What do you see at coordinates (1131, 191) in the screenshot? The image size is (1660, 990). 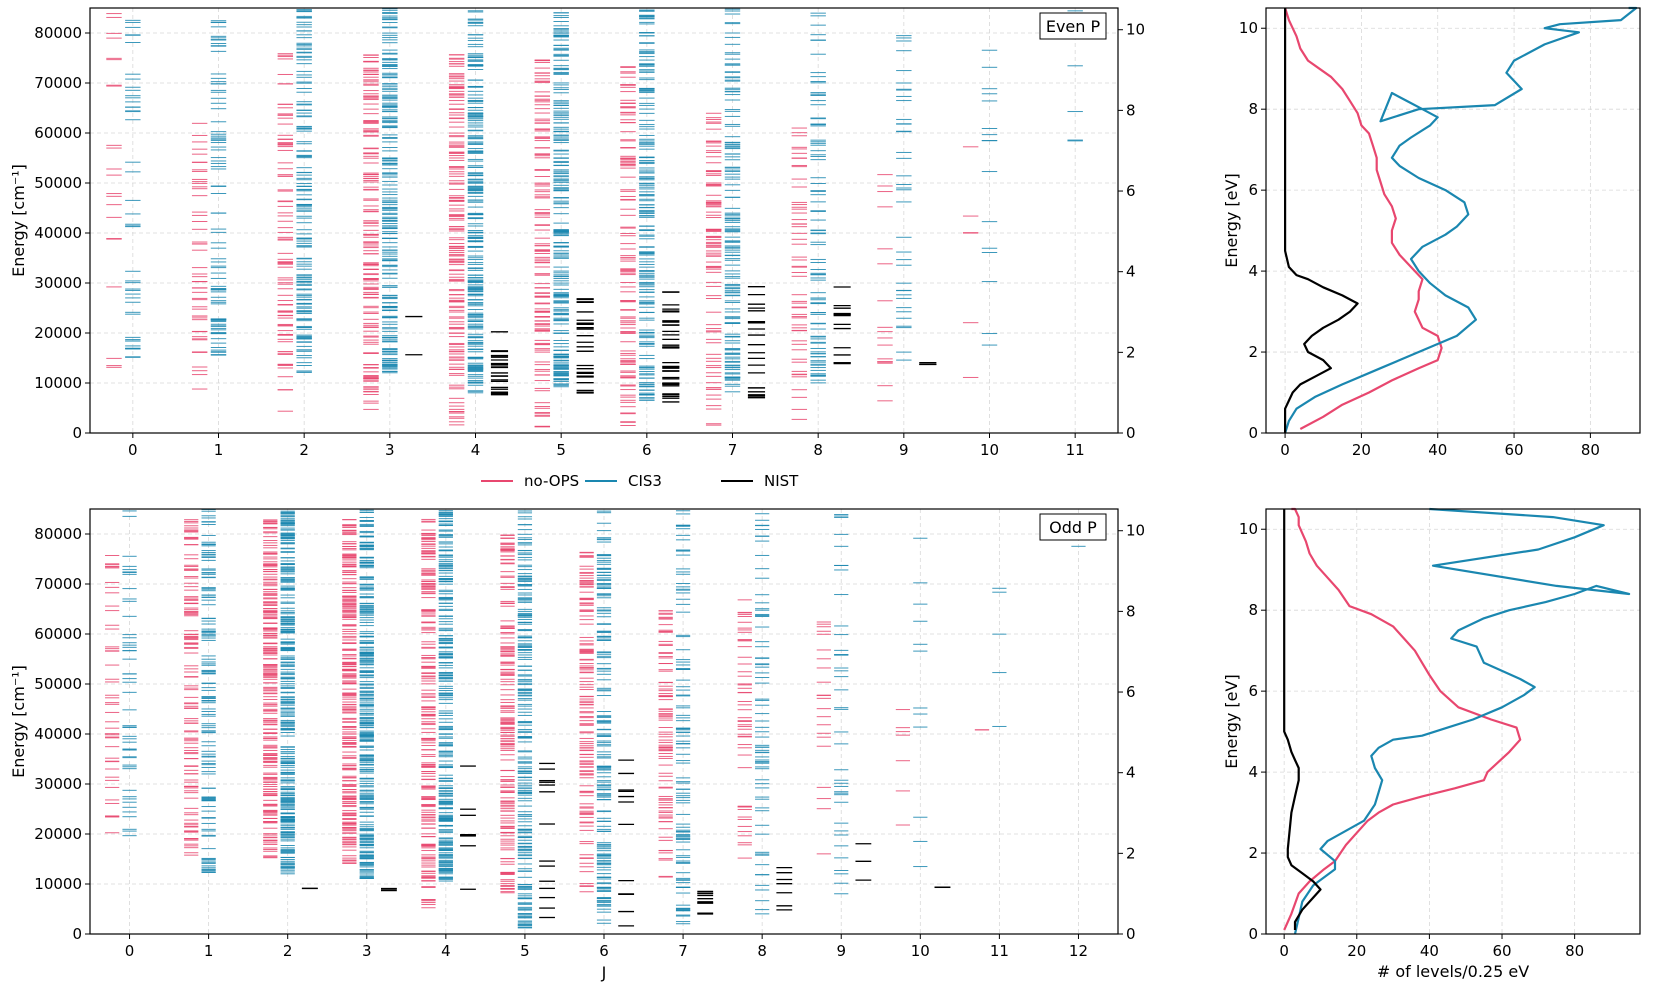 I see `right-y-tick-label: 6` at bounding box center [1131, 191].